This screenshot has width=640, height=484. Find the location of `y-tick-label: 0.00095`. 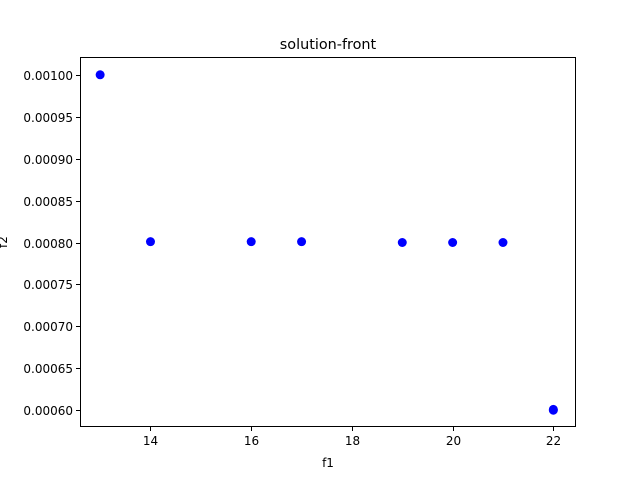

y-tick-label: 0.00095 is located at coordinates (48, 118).